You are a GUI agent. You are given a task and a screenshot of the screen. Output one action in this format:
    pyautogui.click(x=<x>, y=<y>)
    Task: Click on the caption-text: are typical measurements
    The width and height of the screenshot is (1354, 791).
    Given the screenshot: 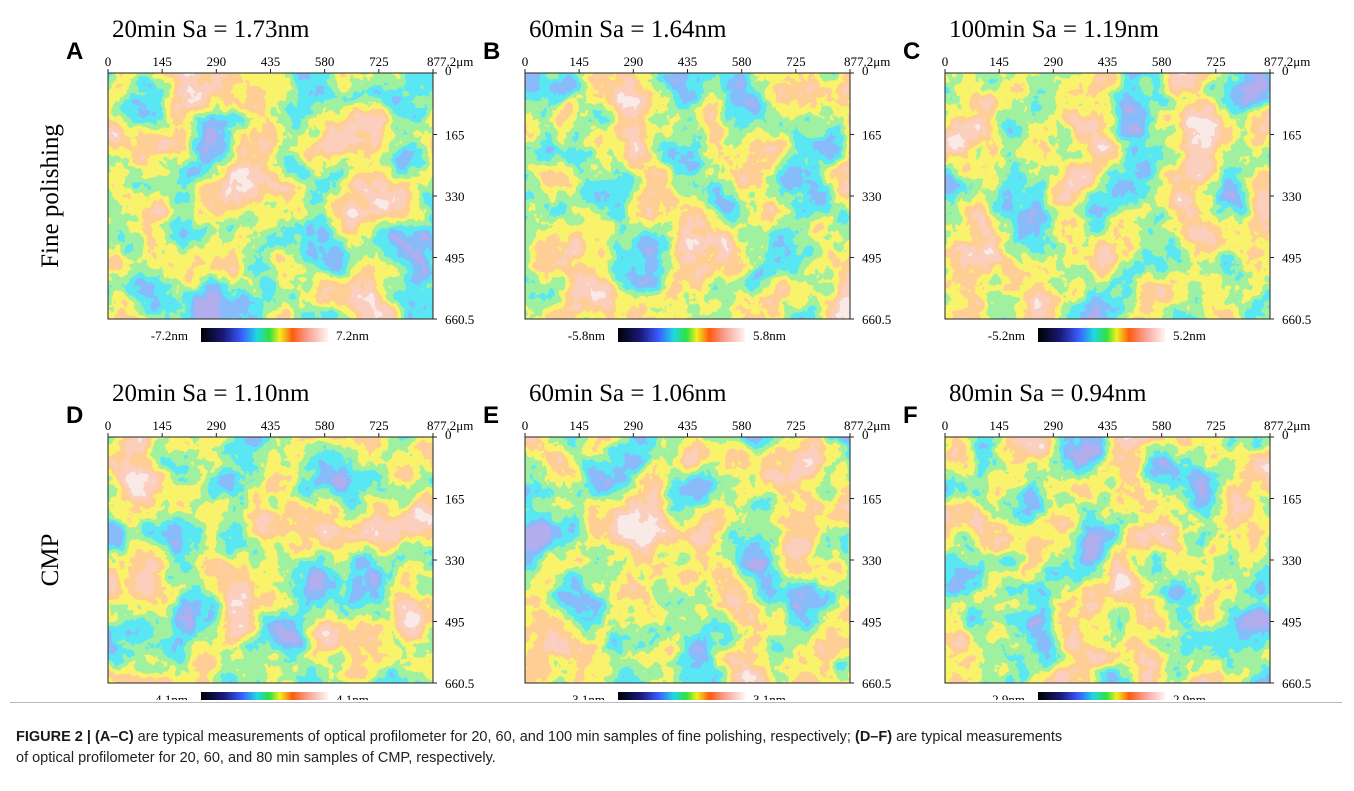 What is the action you would take?
    pyautogui.click(x=977, y=737)
    